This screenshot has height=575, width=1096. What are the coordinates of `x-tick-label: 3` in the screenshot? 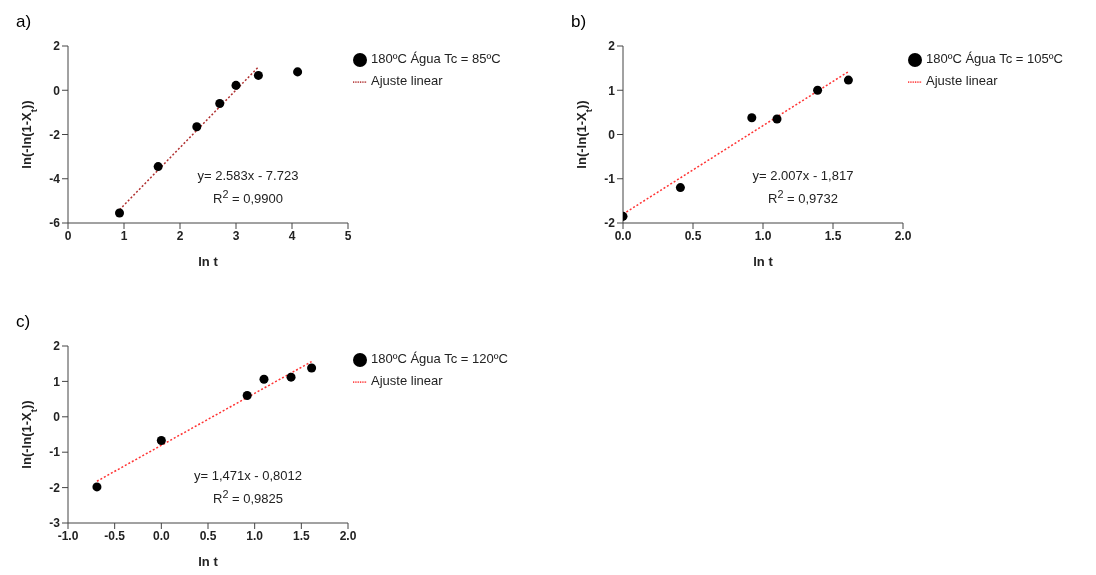 It's located at (236, 235).